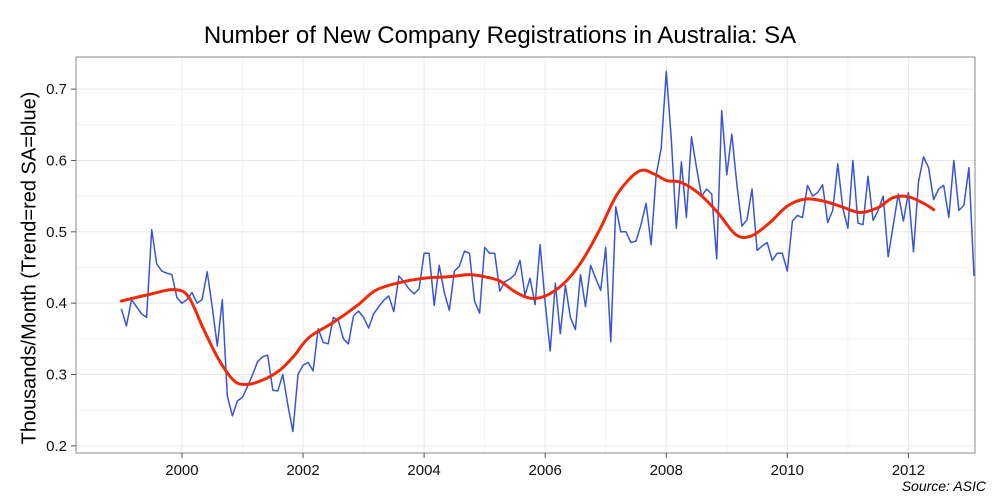  What do you see at coordinates (943, 486) in the screenshot?
I see `source-note: Source: ASIC` at bounding box center [943, 486].